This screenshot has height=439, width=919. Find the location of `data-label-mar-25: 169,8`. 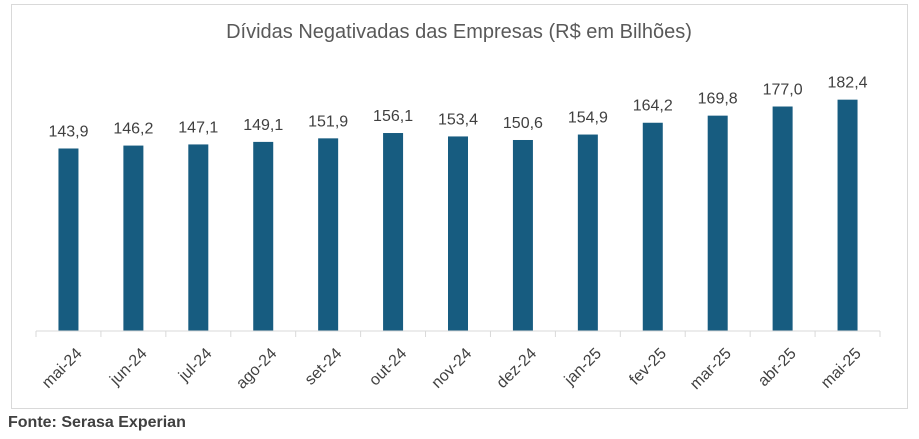

data-label-mar-25: 169,8 is located at coordinates (718, 99).